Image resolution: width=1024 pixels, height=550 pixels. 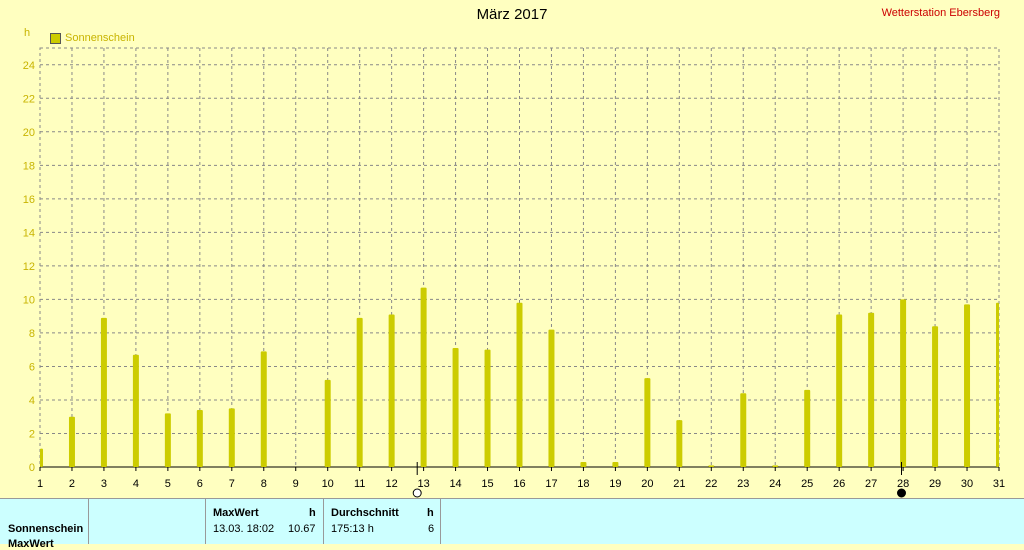 What do you see at coordinates (967, 484) in the screenshot?
I see `x-tick-label: 30` at bounding box center [967, 484].